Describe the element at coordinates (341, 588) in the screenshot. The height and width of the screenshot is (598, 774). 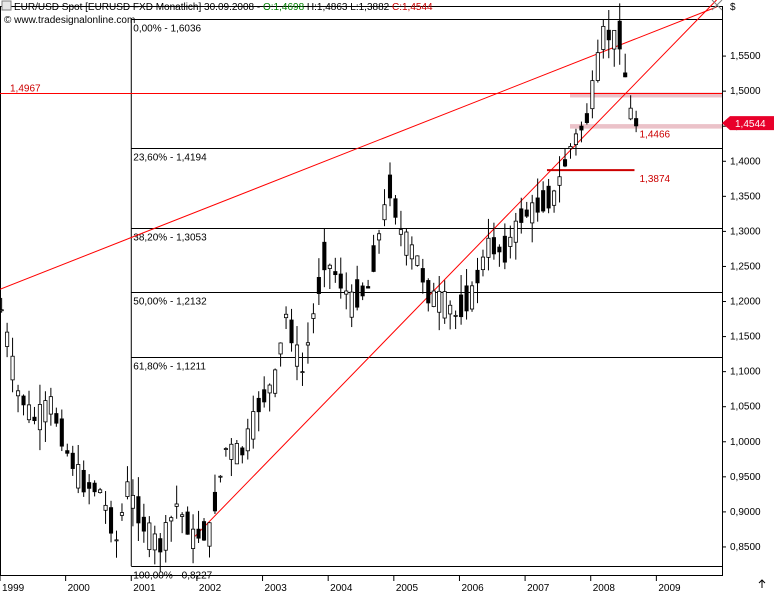
I see `x-axis-tick-label: 2004` at that location.